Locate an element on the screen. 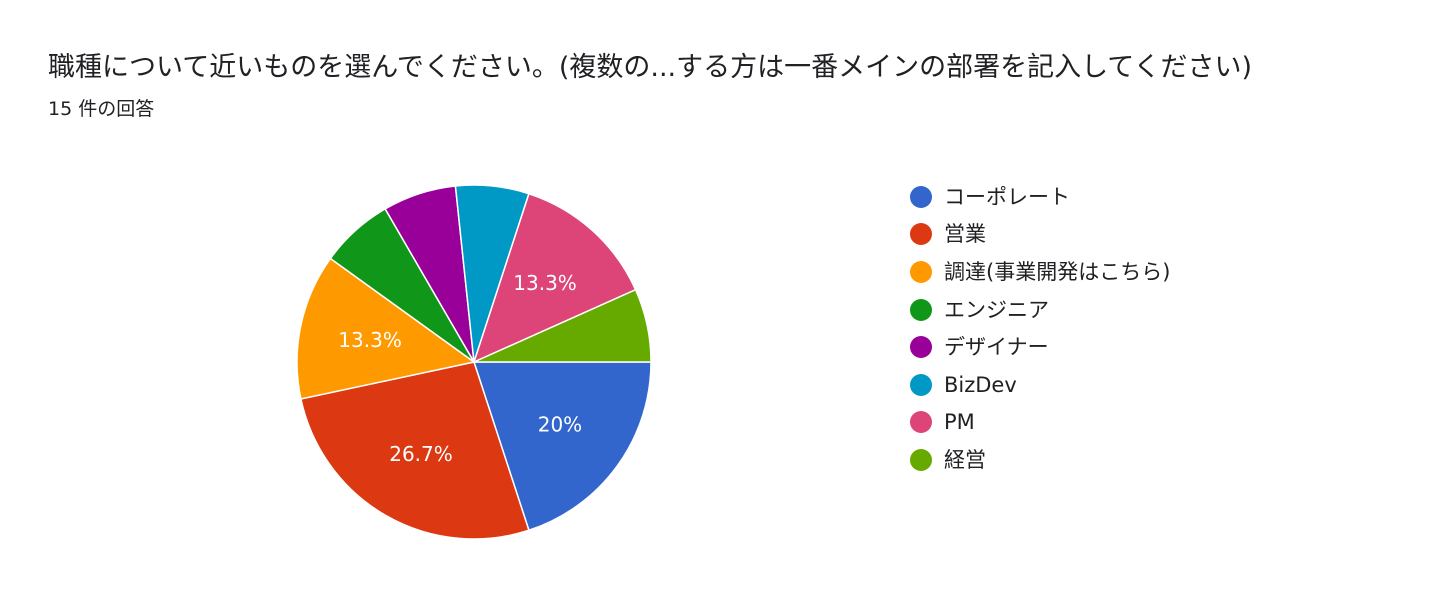  slice-percent-label: 20% is located at coordinates (560, 424).